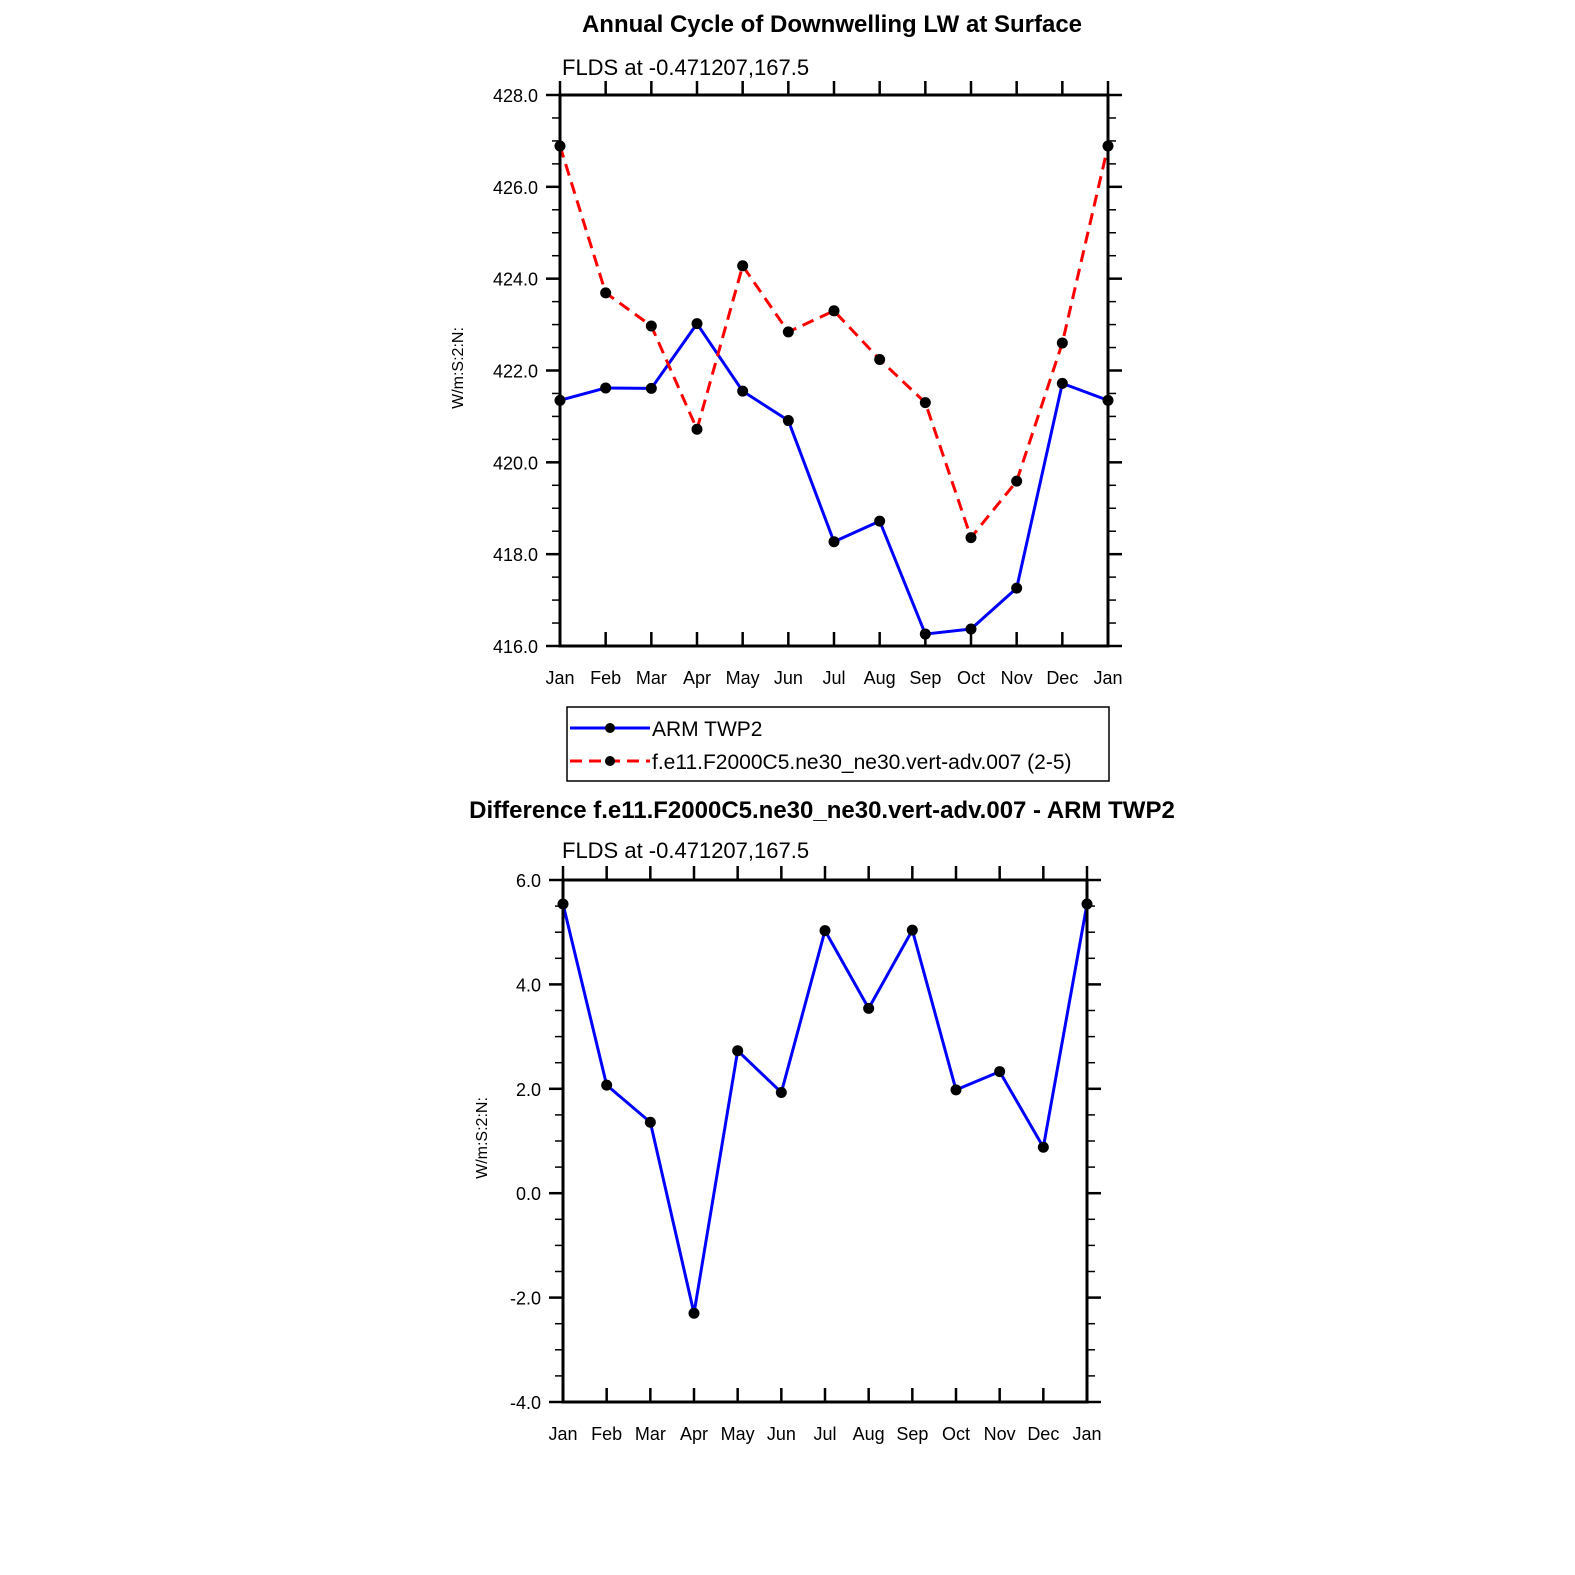 The height and width of the screenshot is (1575, 1575). I want to click on chart-2-plot-frame, so click(825, 1141).